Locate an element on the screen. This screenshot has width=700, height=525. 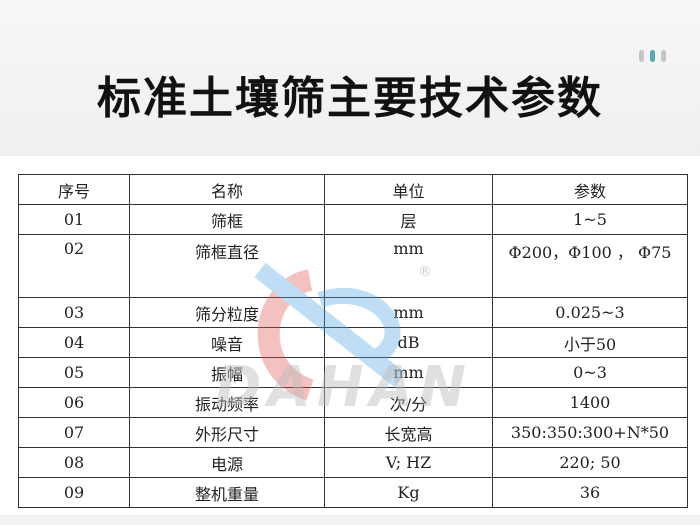
footer-strip is located at coordinates (350, 520).